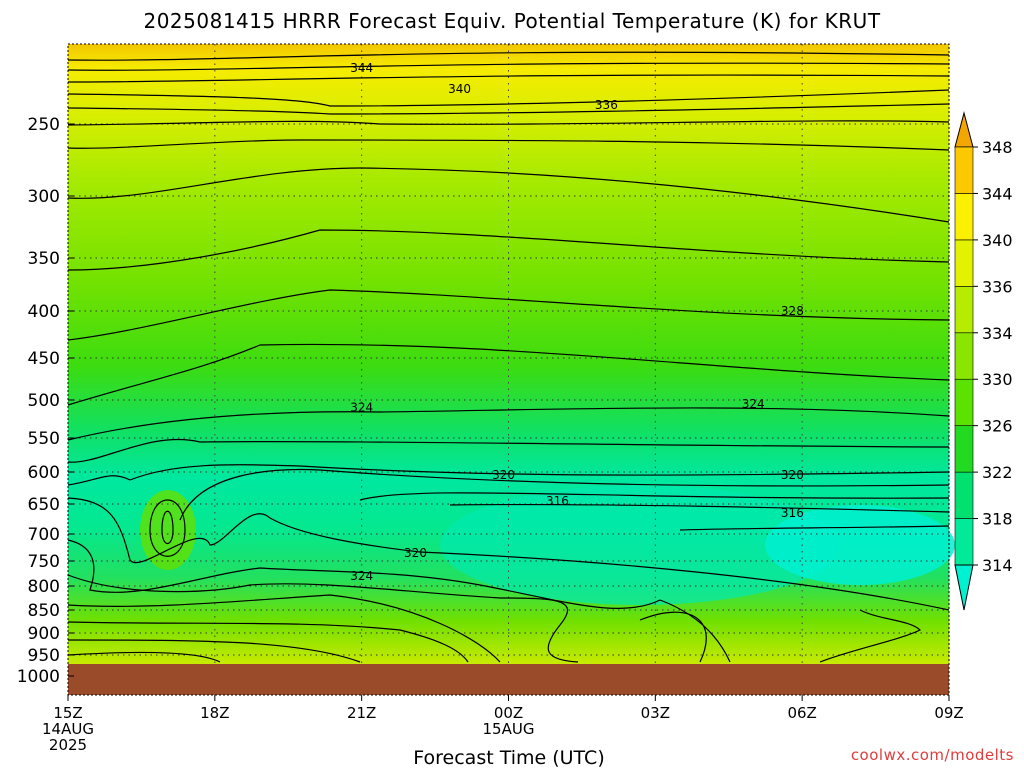 The width and height of the screenshot is (1024, 768). What do you see at coordinates (640, 545) in the screenshot?
I see `theta-e-low-pocket` at bounding box center [640, 545].